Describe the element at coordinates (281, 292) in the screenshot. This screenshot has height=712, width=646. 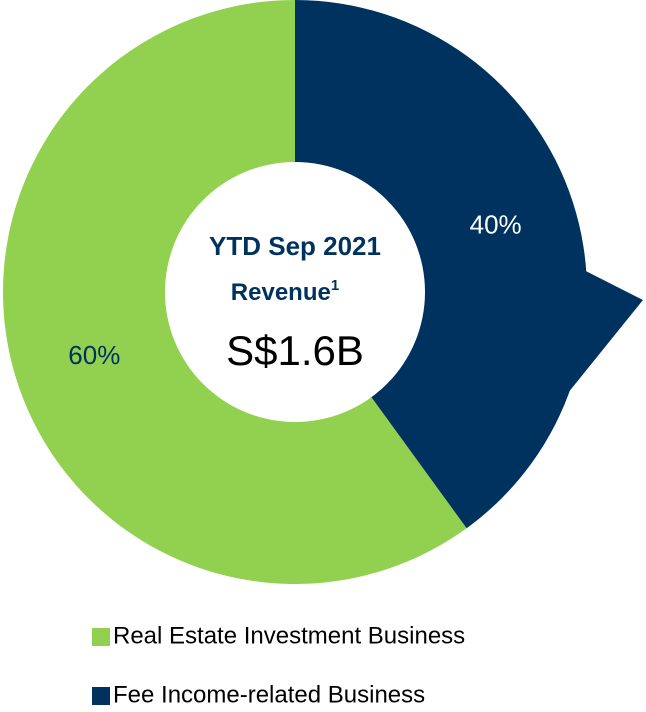
I see `center-subtitle-text: Revenue` at that location.